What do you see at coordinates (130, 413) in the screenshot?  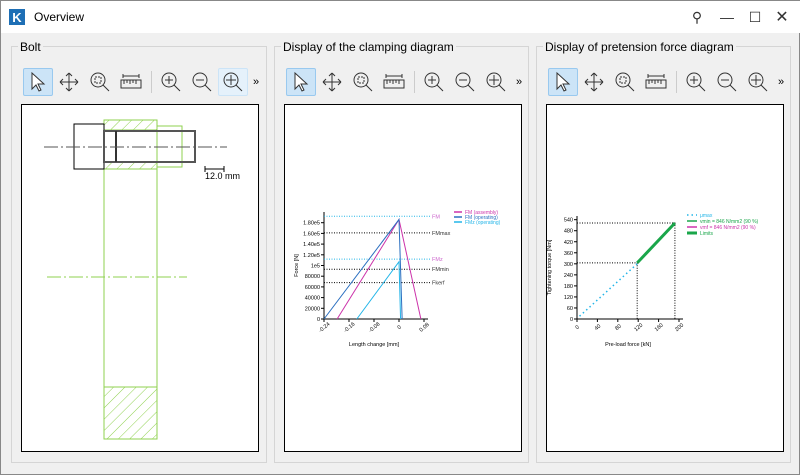 I see `hatch-section` at bounding box center [130, 413].